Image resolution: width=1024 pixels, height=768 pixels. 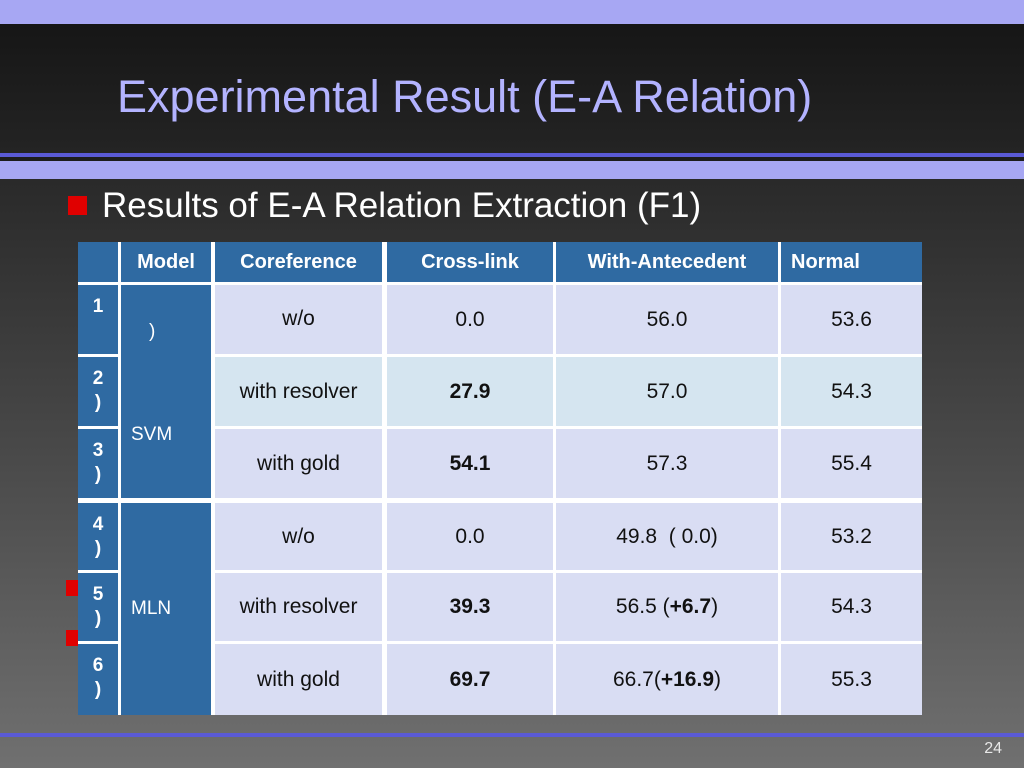 I want to click on model-name: SVM, so click(x=152, y=434).